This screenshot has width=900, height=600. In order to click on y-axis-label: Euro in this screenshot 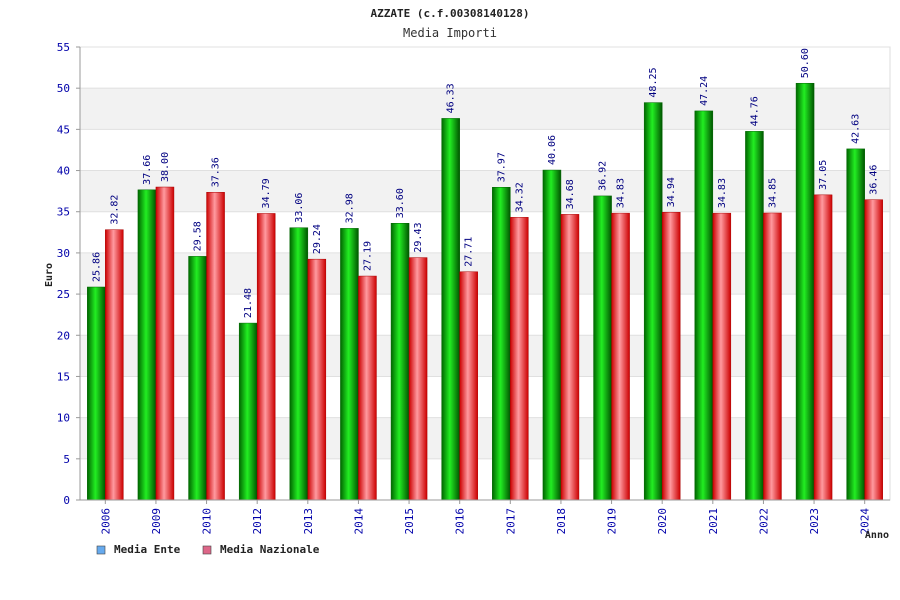, I will do `click(49, 275)`.